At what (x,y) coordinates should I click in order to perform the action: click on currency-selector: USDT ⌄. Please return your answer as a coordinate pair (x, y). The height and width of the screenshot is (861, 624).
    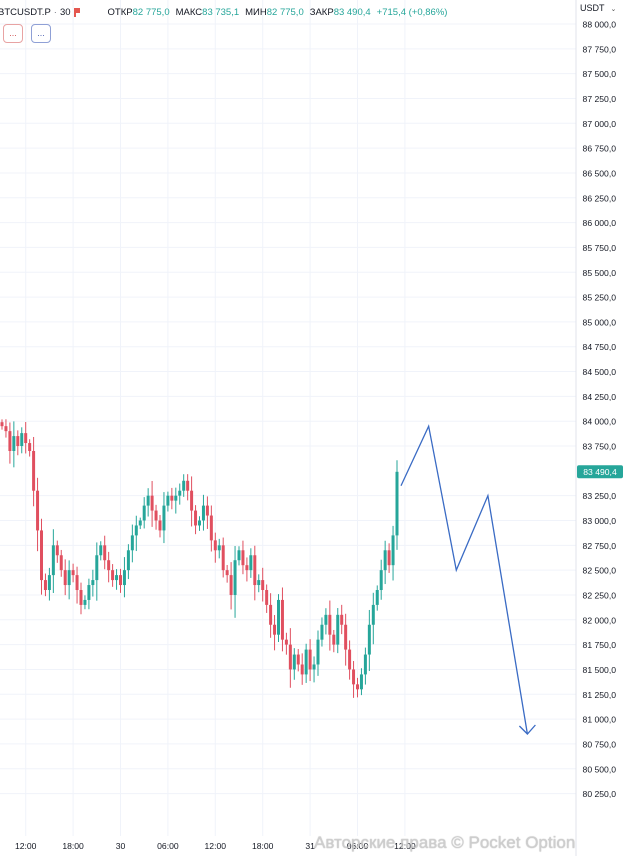
    Looking at the image, I should click on (598, 8).